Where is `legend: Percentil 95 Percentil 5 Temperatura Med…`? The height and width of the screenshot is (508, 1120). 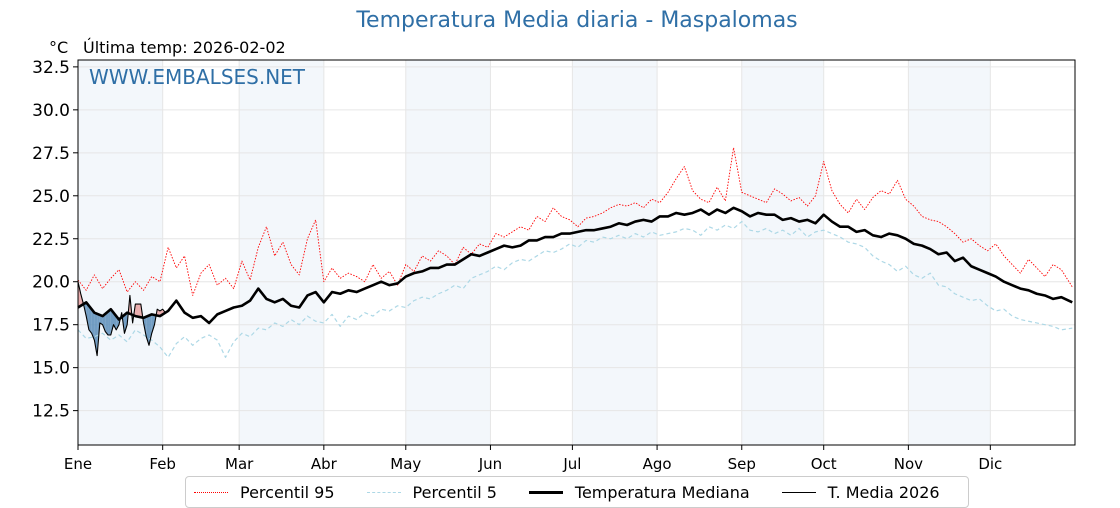 legend: Percentil 95 Percentil 5 Temperatura Med… is located at coordinates (577, 492).